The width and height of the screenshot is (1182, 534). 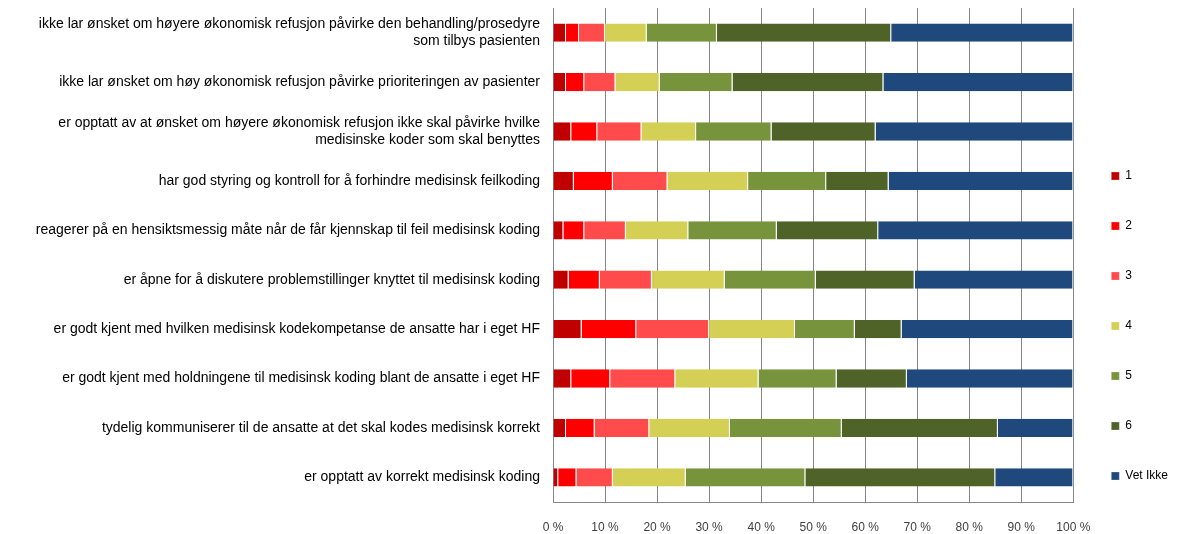 What do you see at coordinates (1129, 425) in the screenshot?
I see `legend-label: 6` at bounding box center [1129, 425].